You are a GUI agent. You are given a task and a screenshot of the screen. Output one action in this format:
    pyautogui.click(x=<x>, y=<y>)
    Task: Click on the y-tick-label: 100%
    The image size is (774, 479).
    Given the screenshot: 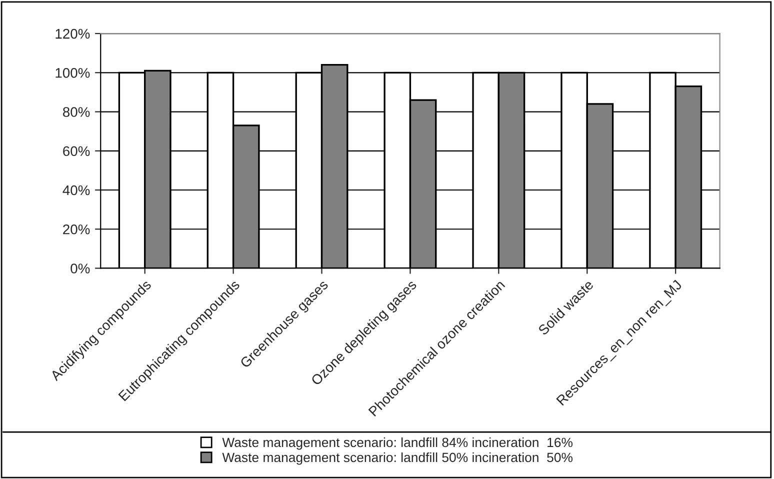 What is the action you would take?
    pyautogui.click(x=73, y=73)
    